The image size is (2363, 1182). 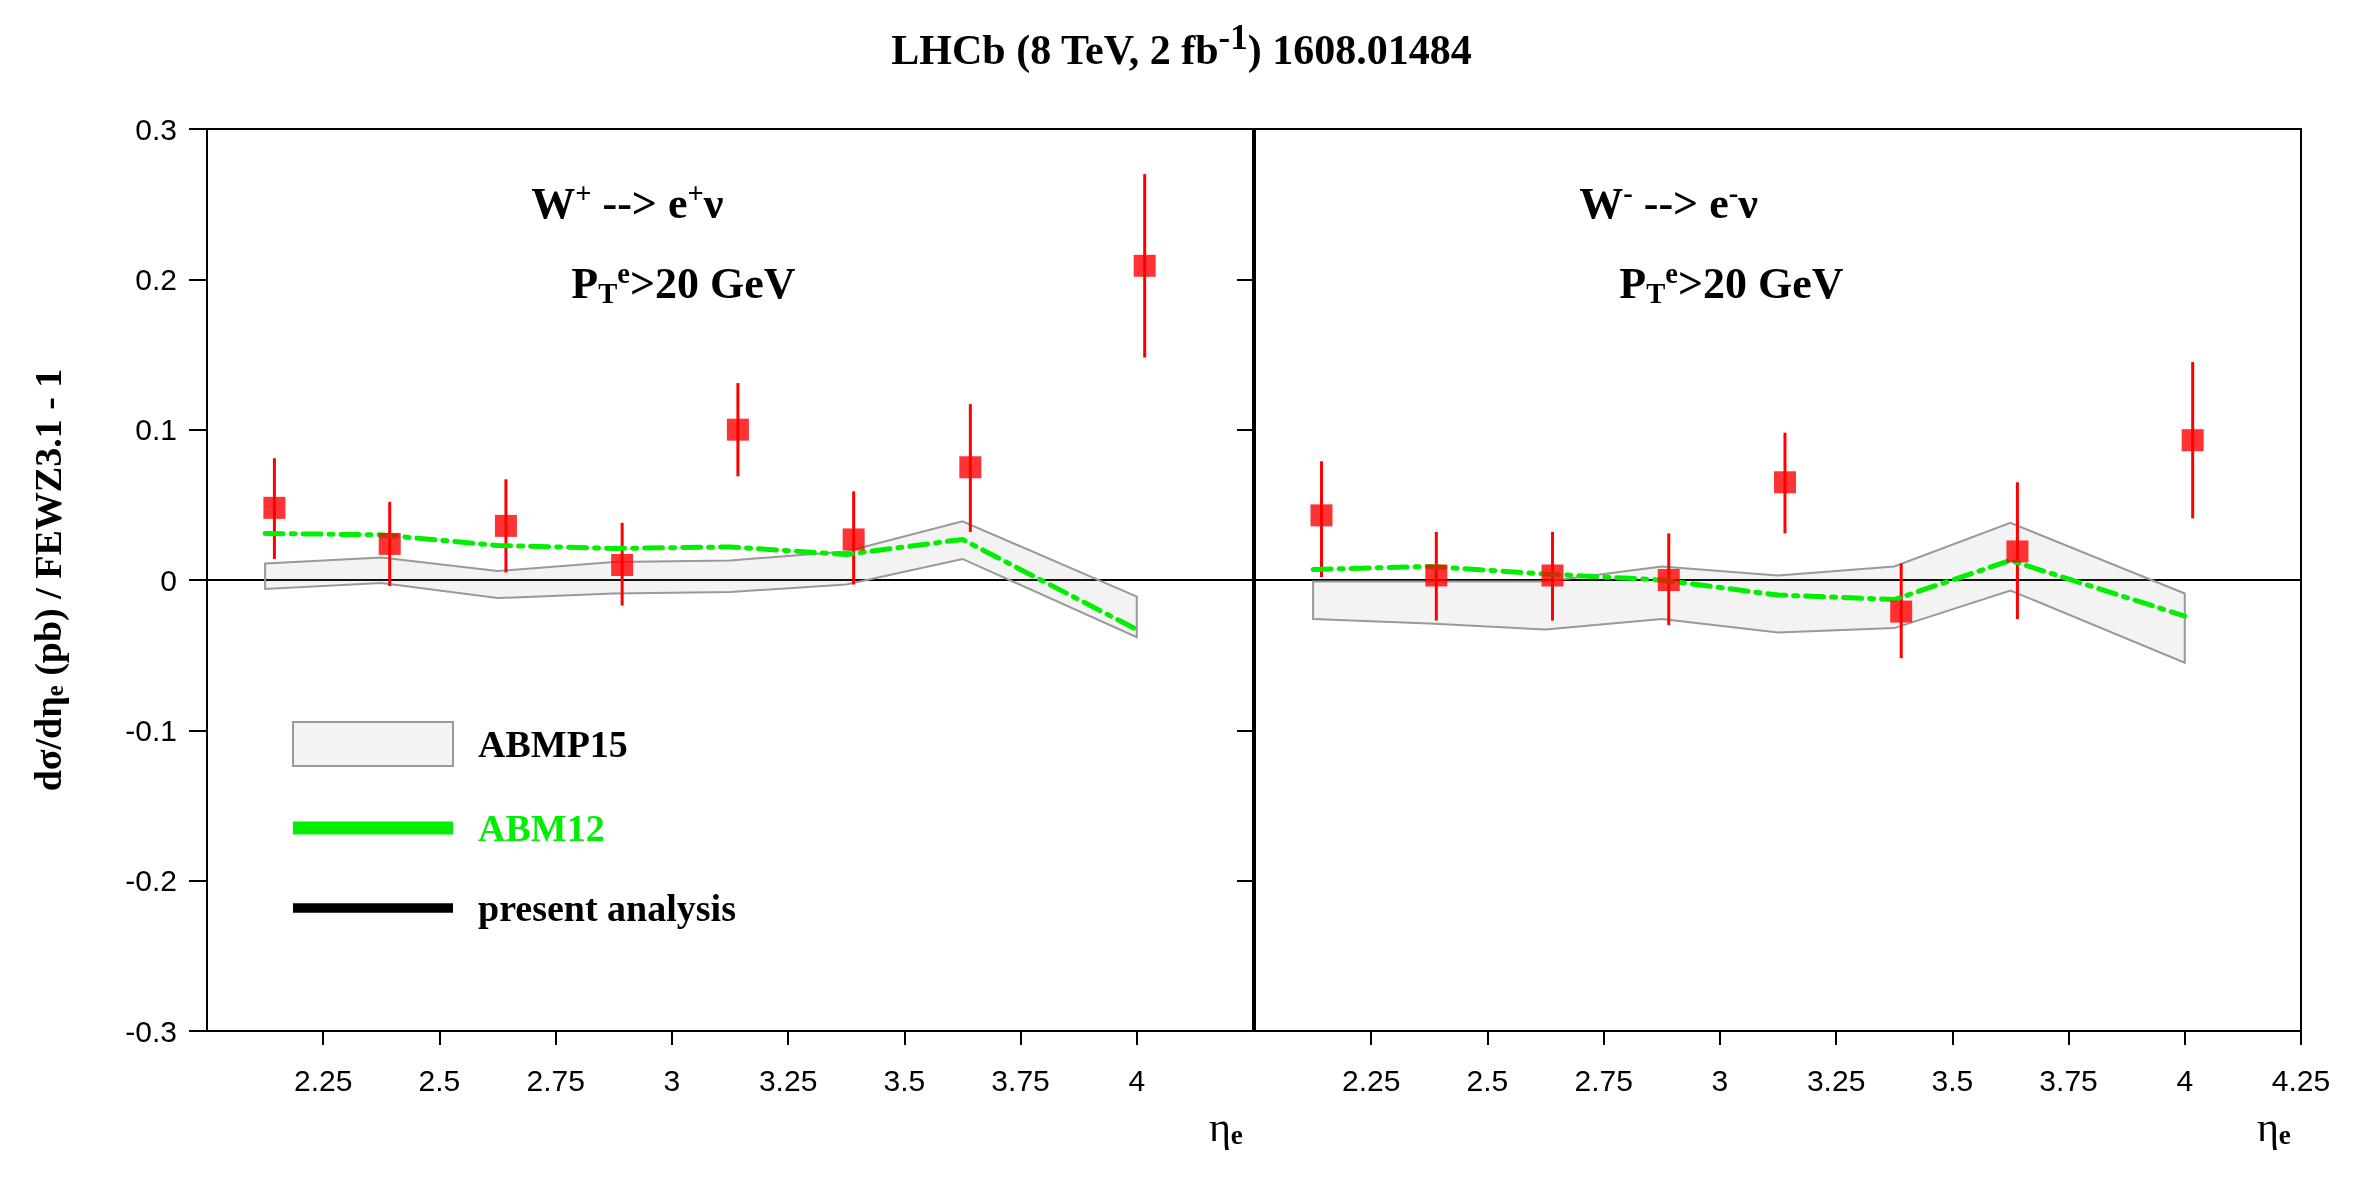 What do you see at coordinates (541, 828) in the screenshot?
I see `legend-label: ABM12` at bounding box center [541, 828].